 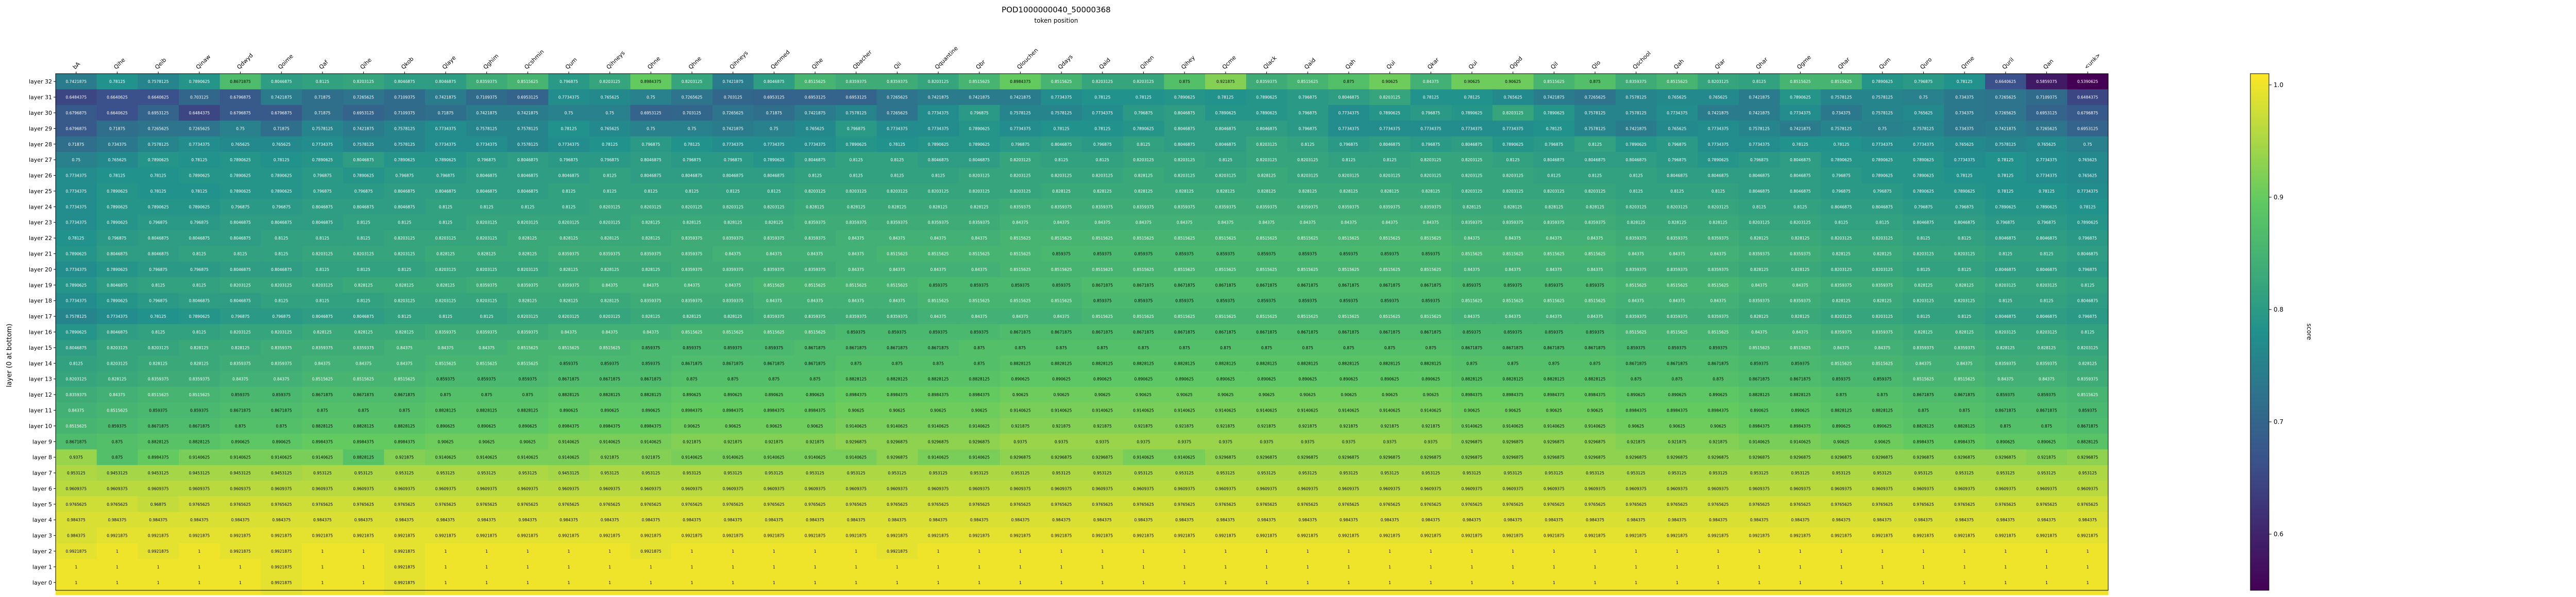 What do you see at coordinates (1677, 427) in the screenshot?
I see `cell-value-label: 0.90625` at bounding box center [1677, 427].